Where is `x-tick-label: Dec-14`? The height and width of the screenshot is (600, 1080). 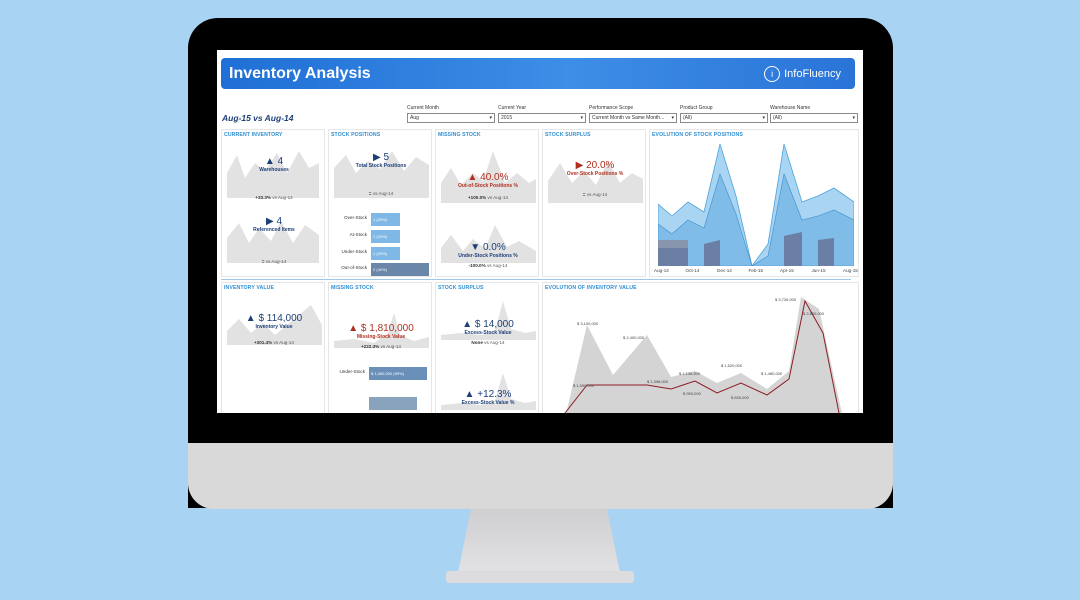
x-tick-label: Dec-14 is located at coordinates (724, 270).